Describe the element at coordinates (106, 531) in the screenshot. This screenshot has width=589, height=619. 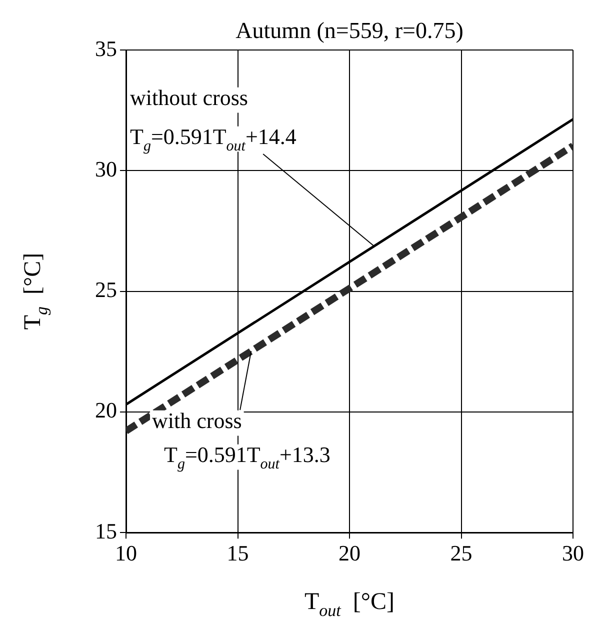
I see `y-tick-label: 15` at that location.